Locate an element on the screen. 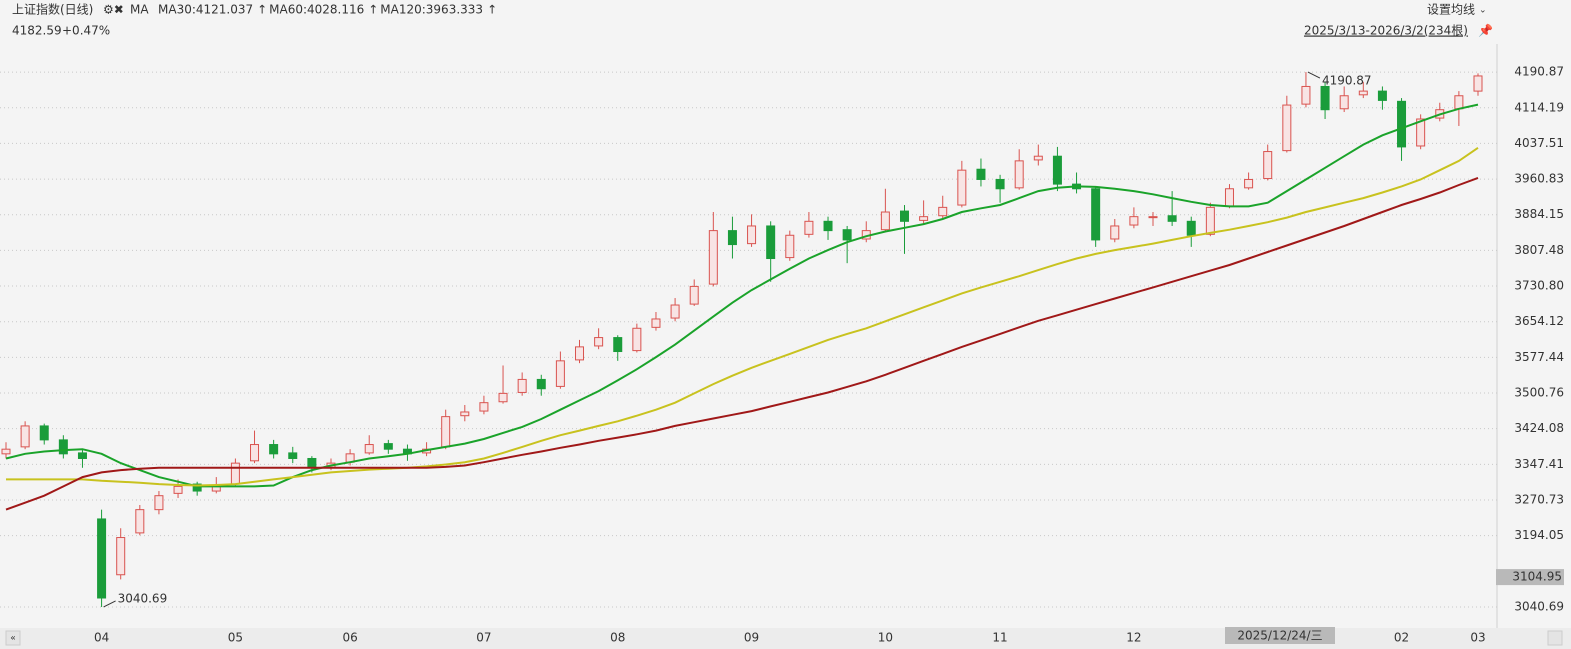 The image size is (1571, 649). min-arrow is located at coordinates (109, 604).